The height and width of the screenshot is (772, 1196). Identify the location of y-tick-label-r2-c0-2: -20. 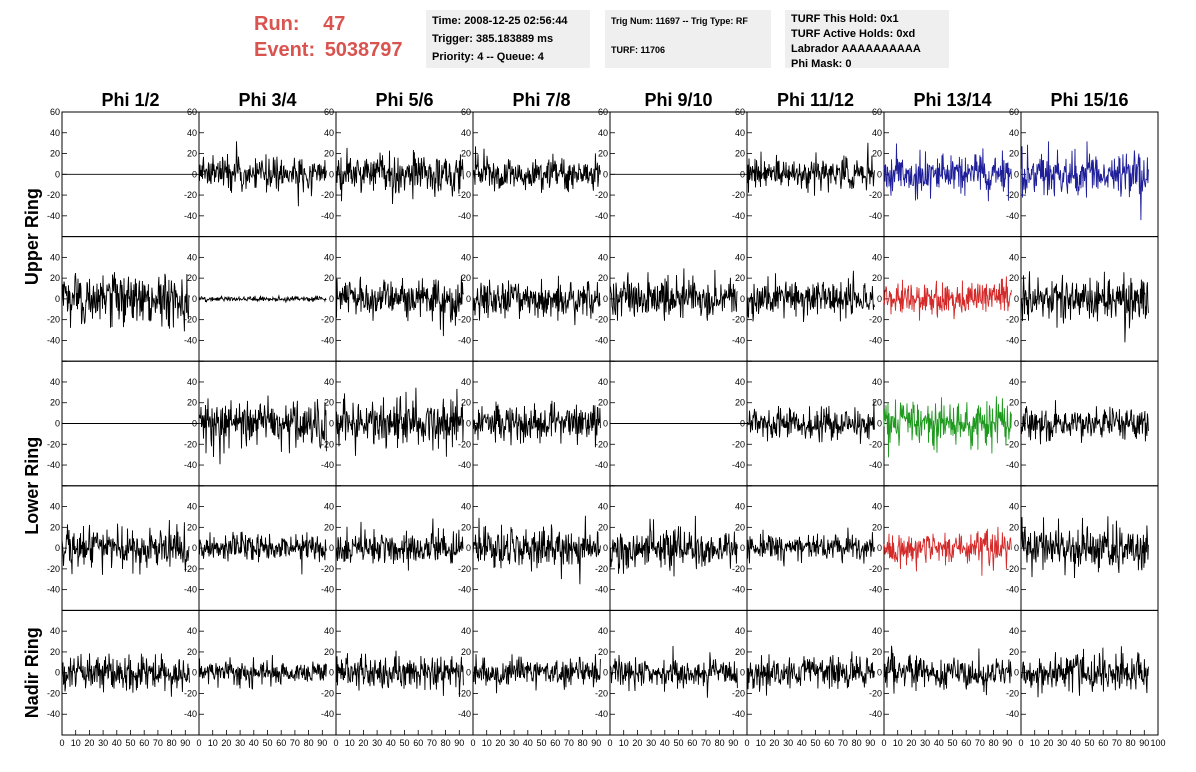
(53, 444).